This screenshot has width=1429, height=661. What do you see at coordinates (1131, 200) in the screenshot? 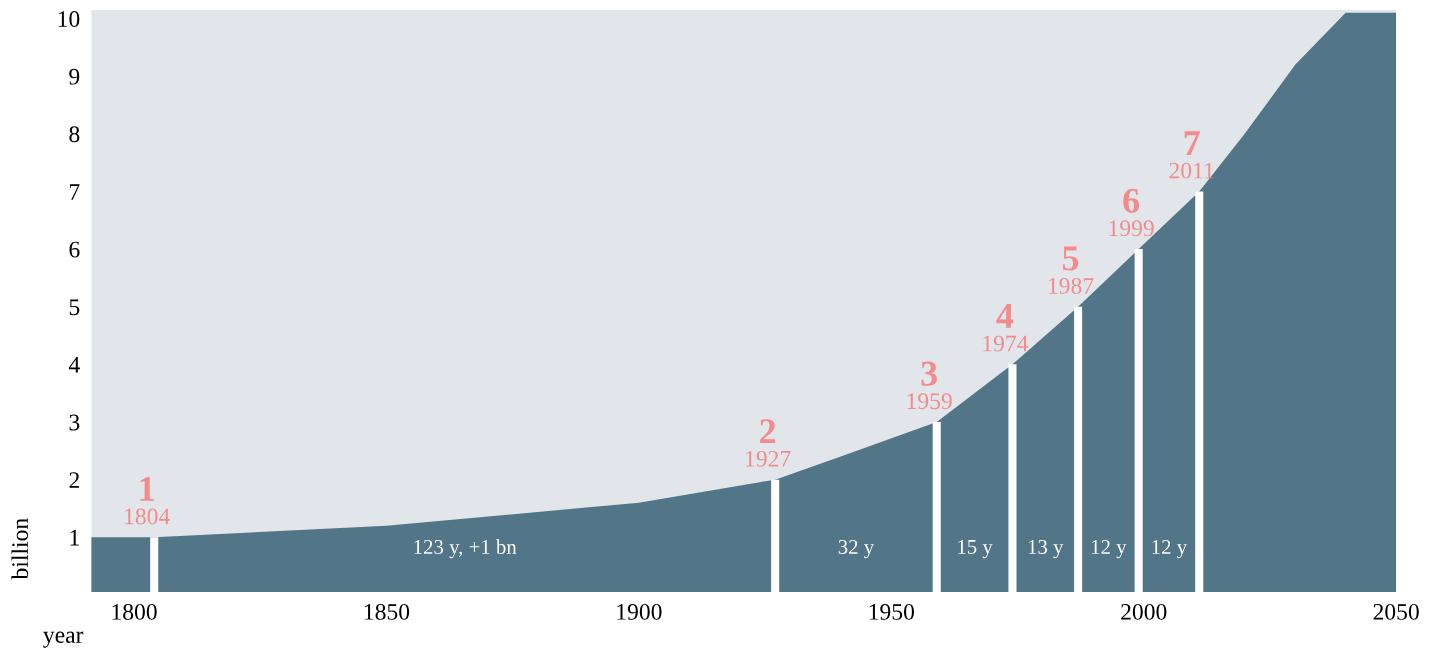
I see `data-label: 6` at bounding box center [1131, 200].